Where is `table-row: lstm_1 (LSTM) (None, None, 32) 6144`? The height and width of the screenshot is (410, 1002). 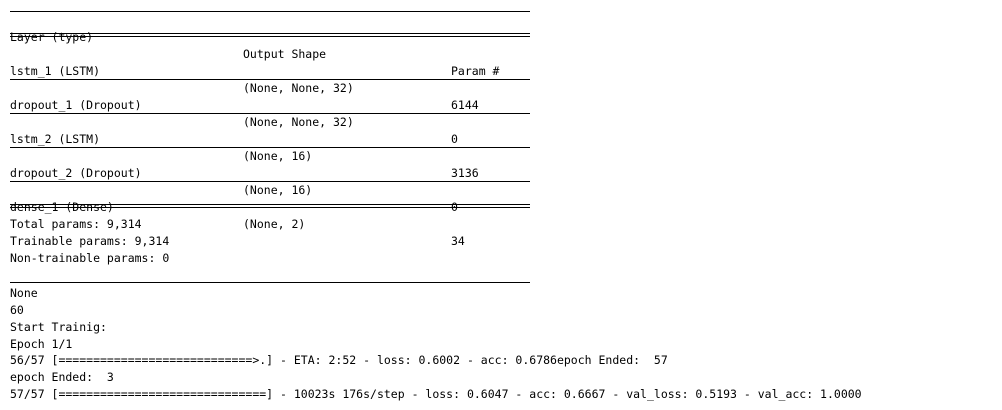 table-row: lstm_1 (LSTM) (None, None, 32) 6144 is located at coordinates (244, 79).